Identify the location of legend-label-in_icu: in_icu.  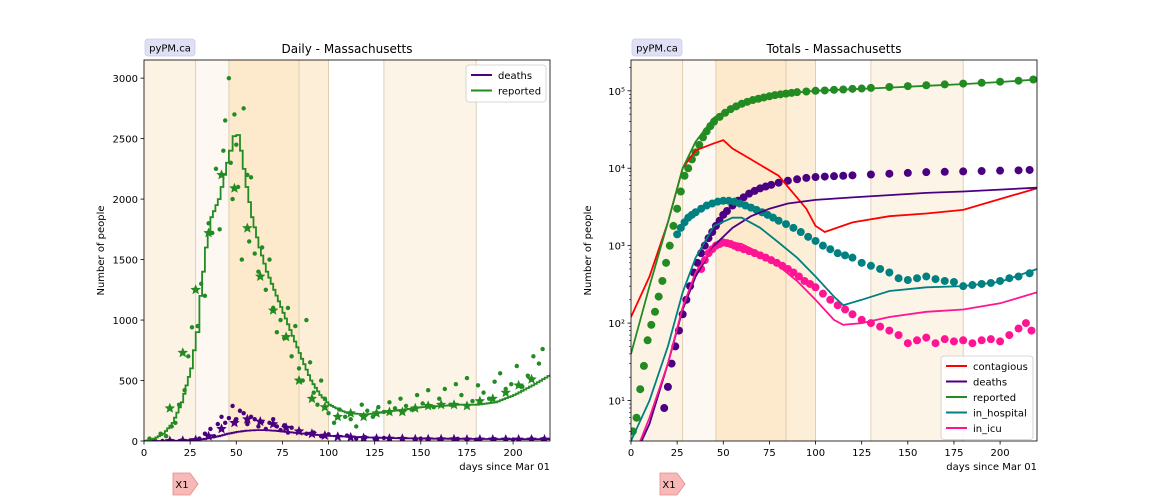
(987, 429).